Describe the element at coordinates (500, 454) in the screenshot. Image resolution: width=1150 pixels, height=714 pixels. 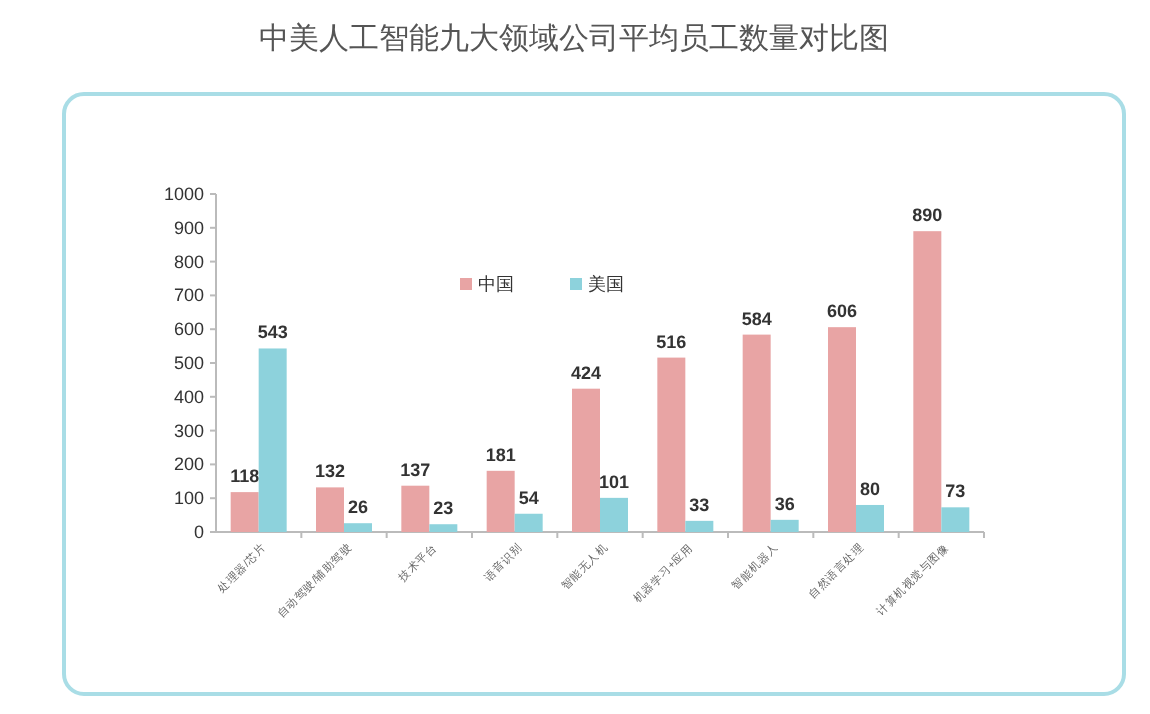
I see `data-label: 181` at that location.